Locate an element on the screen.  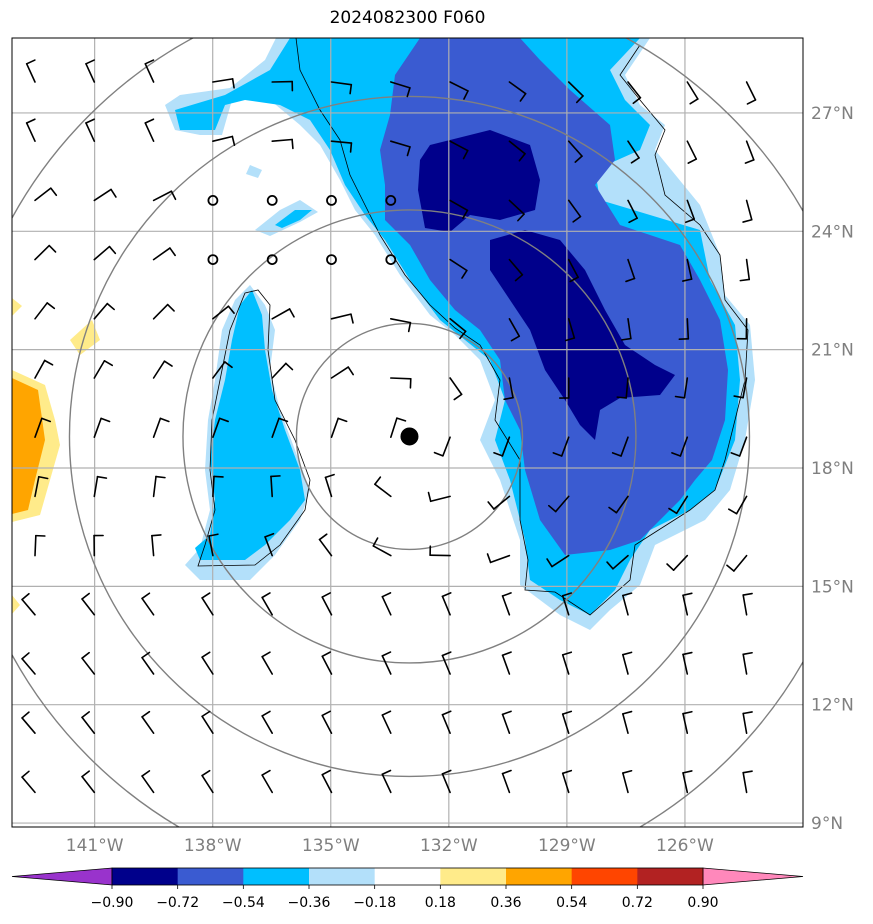
colorbar-extend-high is located at coordinates (753, 876).